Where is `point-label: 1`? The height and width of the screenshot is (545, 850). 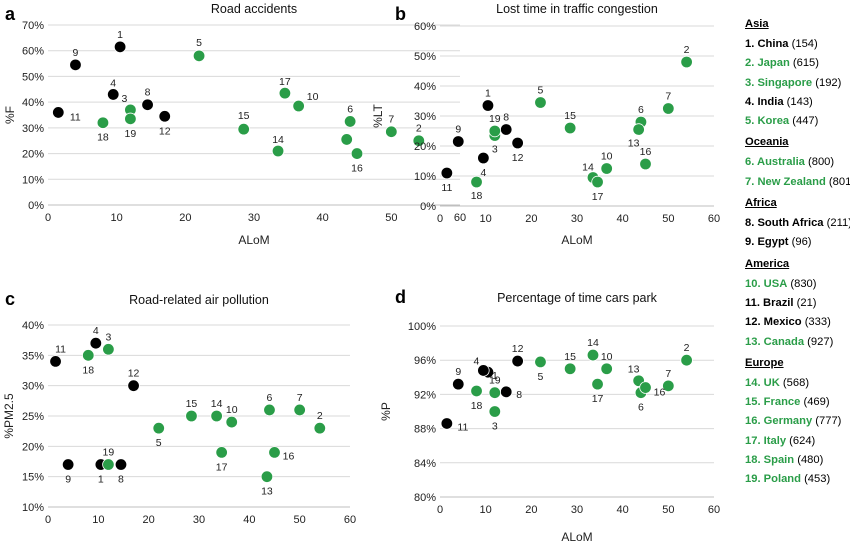 point-label: 1 is located at coordinates (495, 376).